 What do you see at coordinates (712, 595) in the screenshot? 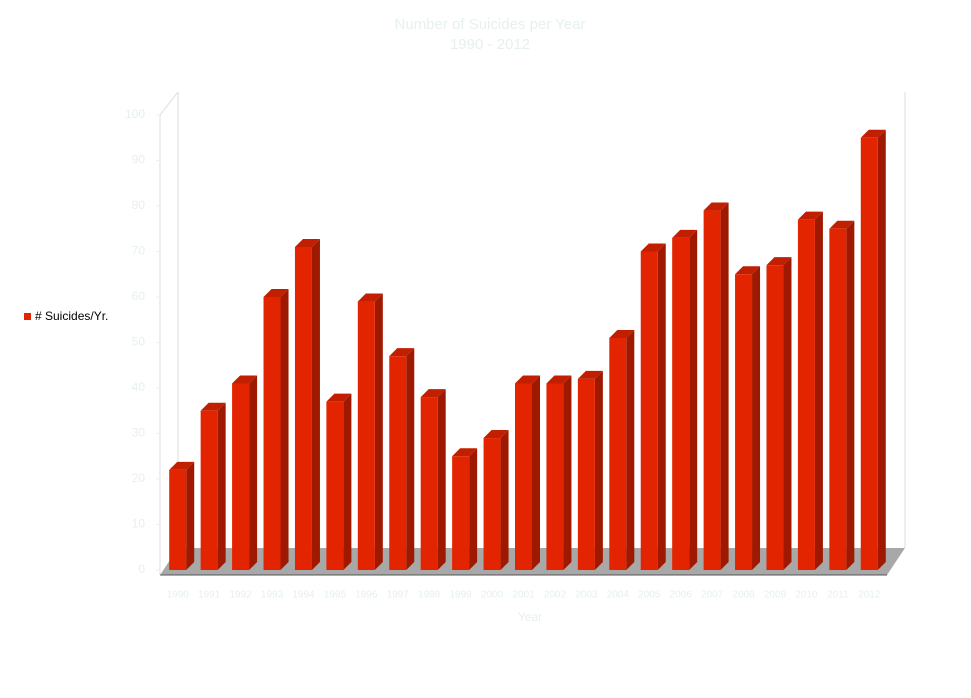
I see `x-tick-label: 2007` at bounding box center [712, 595].